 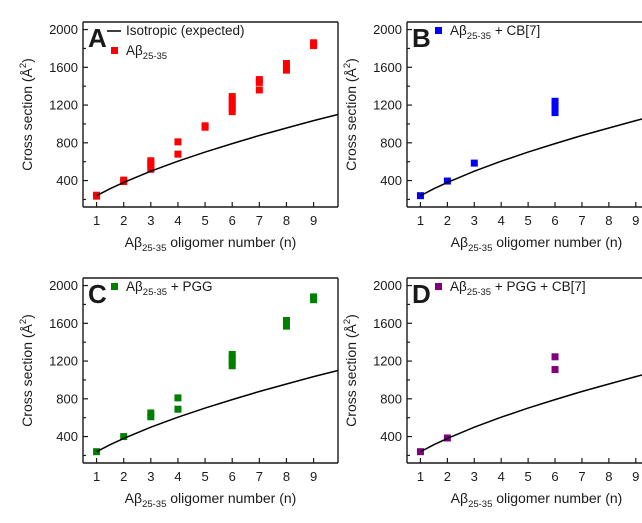 I want to click on panel-c-x-axis-title-base: Aβ, so click(x=133, y=498).